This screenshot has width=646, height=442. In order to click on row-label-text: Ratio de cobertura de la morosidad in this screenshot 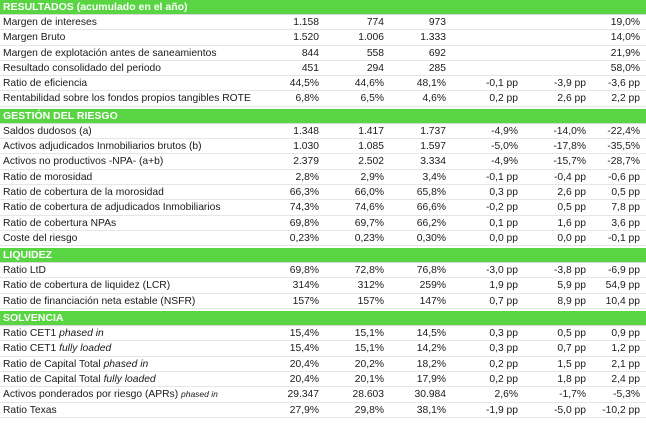, I will do `click(83, 192)`.